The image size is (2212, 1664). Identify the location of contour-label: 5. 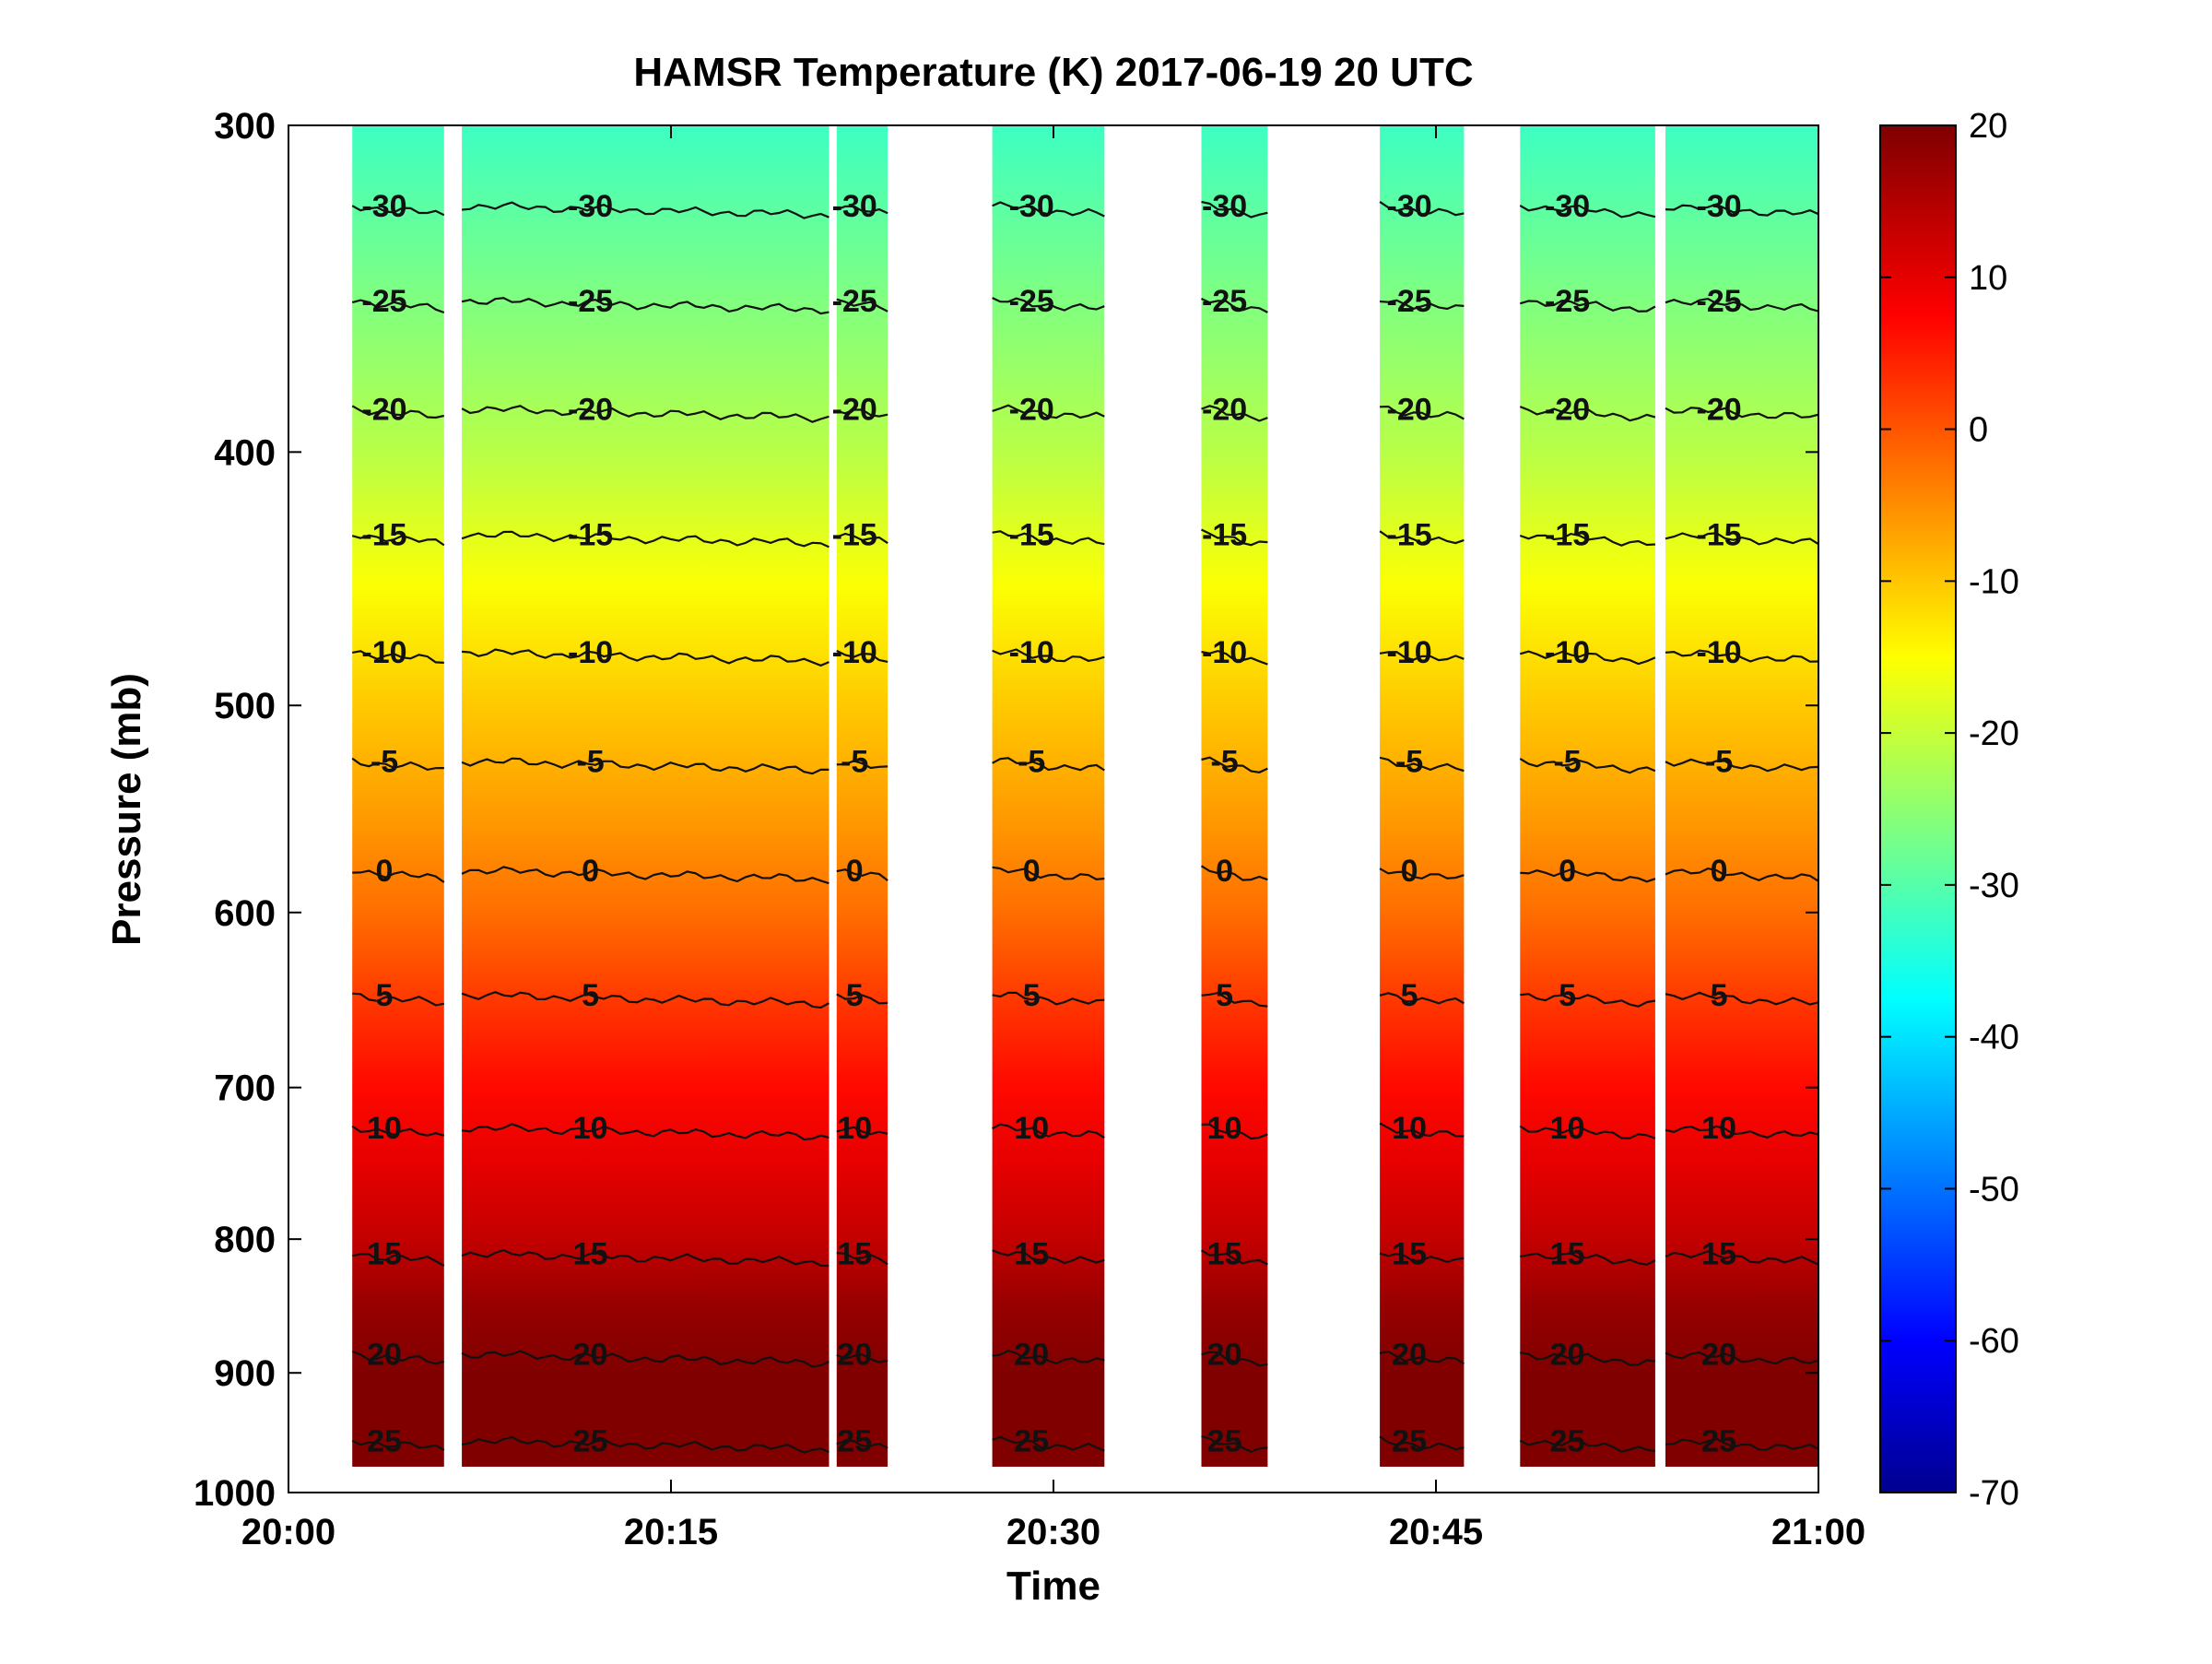
(1719, 995).